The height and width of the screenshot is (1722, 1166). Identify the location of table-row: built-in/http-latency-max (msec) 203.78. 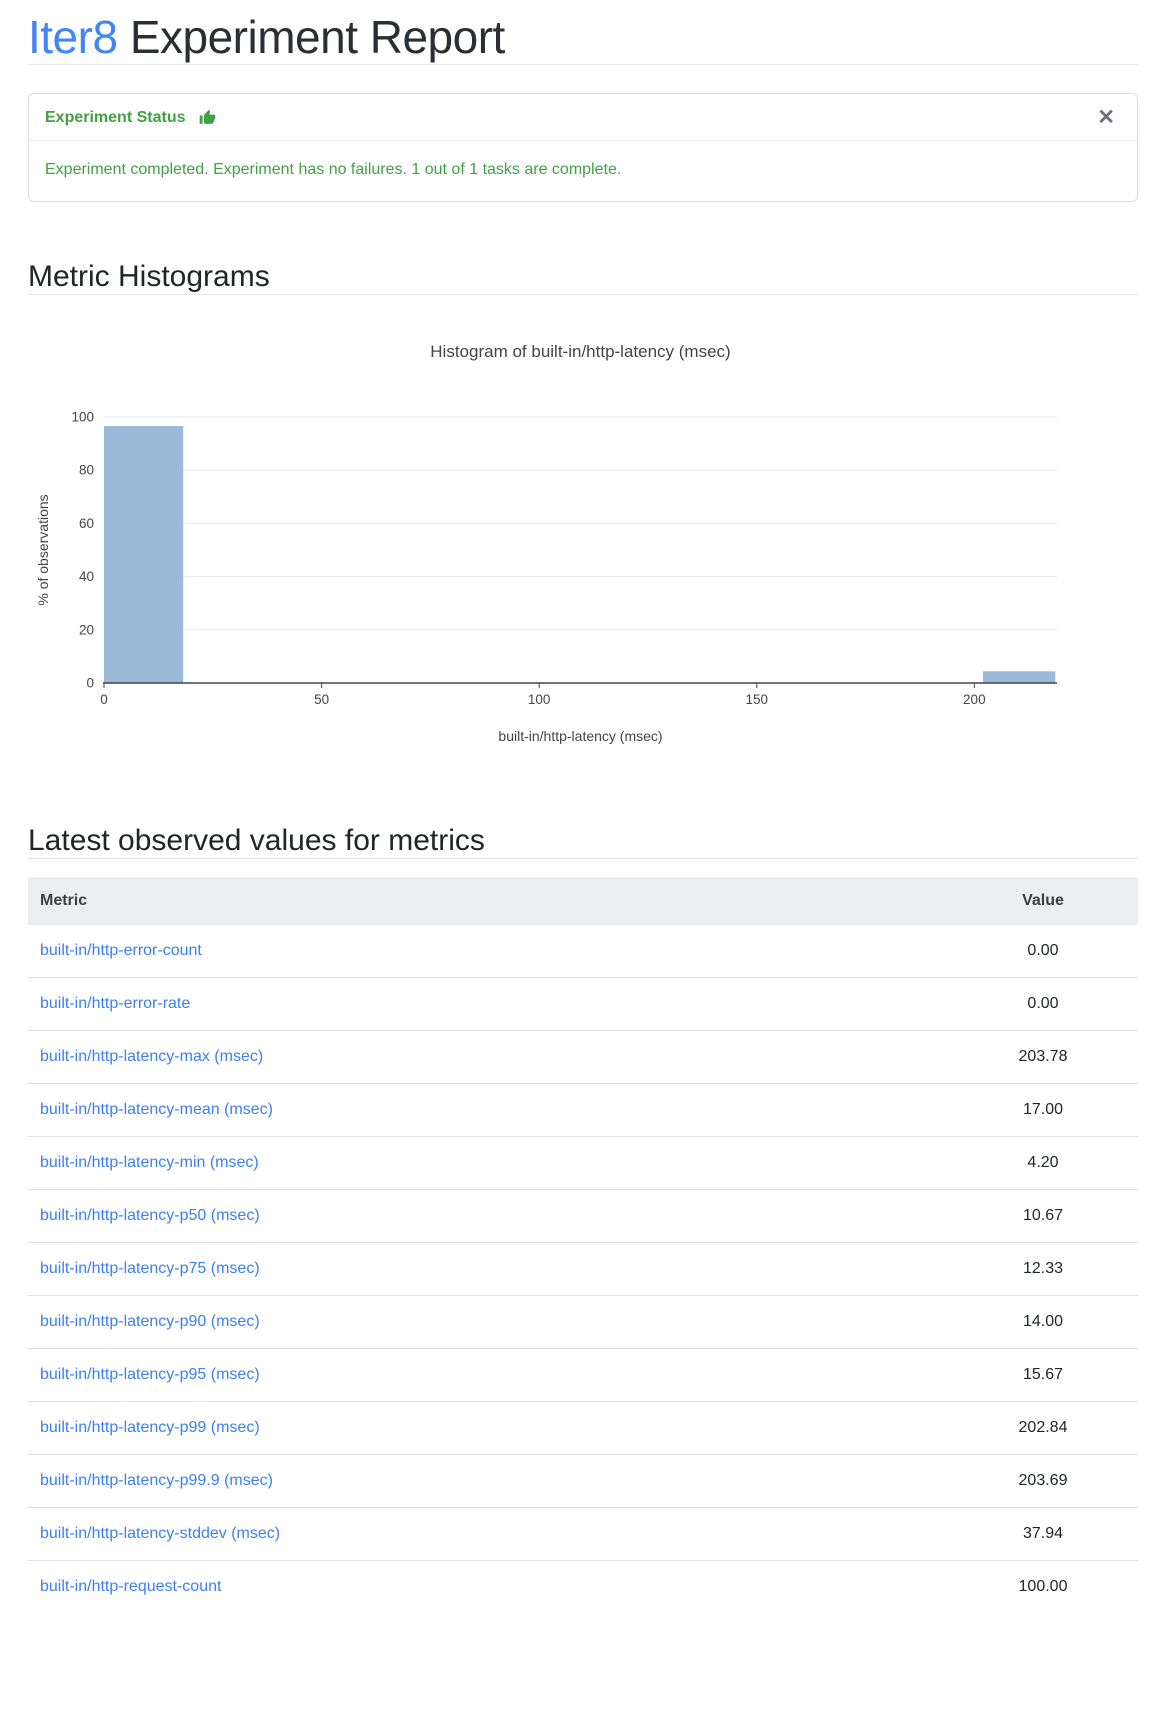
(583, 1057).